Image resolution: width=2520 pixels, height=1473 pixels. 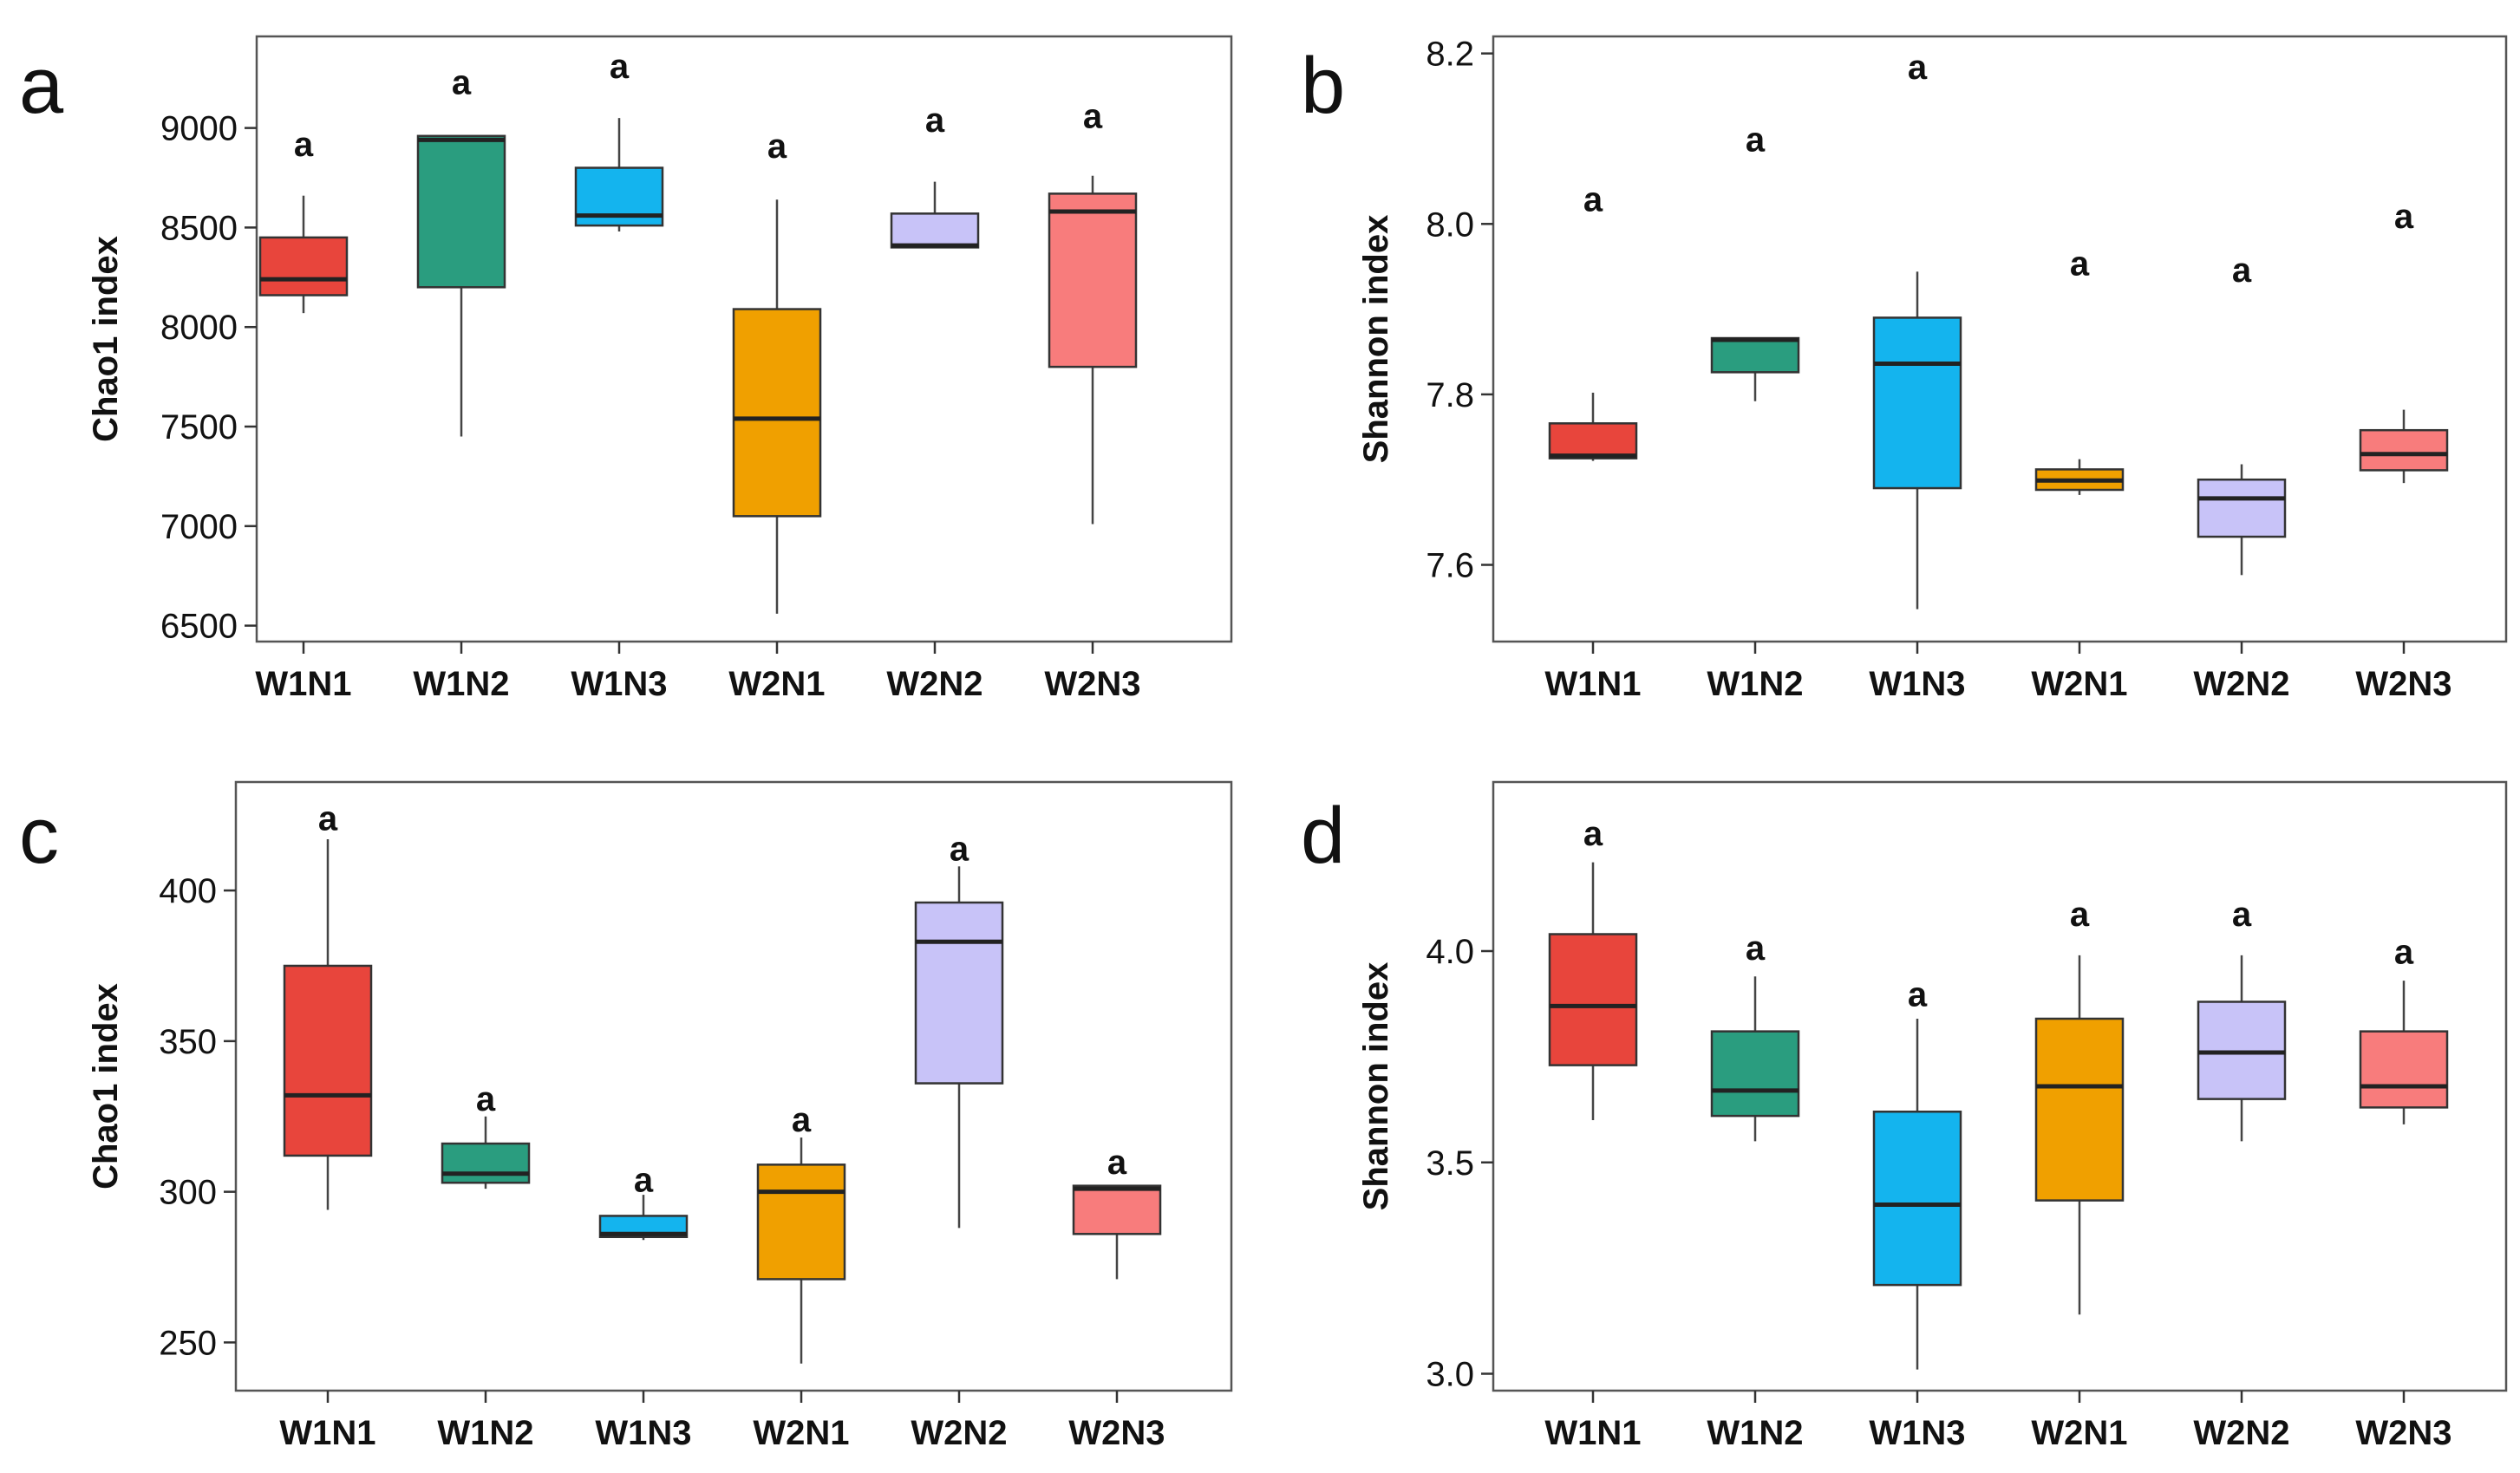 What do you see at coordinates (1450, 566) in the screenshot?
I see `y-tick-label: 7.6` at bounding box center [1450, 566].